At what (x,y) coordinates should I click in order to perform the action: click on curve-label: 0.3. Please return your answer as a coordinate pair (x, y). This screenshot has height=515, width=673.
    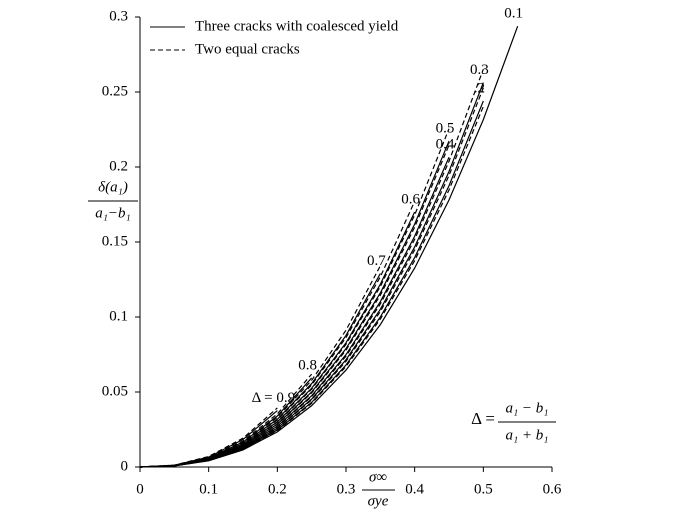
    Looking at the image, I should click on (479, 70).